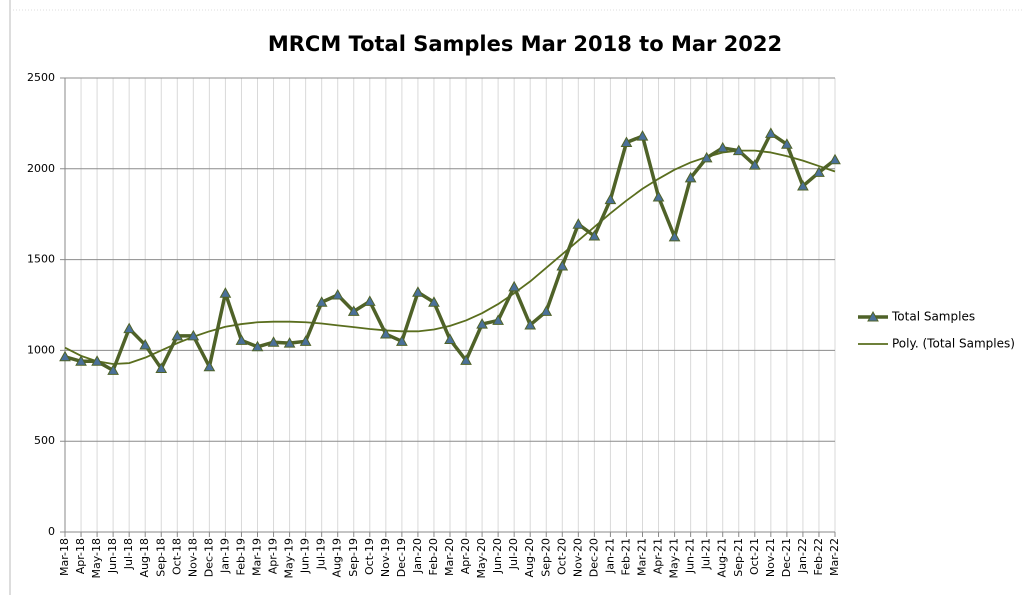  Describe the element at coordinates (257, 557) in the screenshot. I see `x-tick-label: Mar-19` at that location.